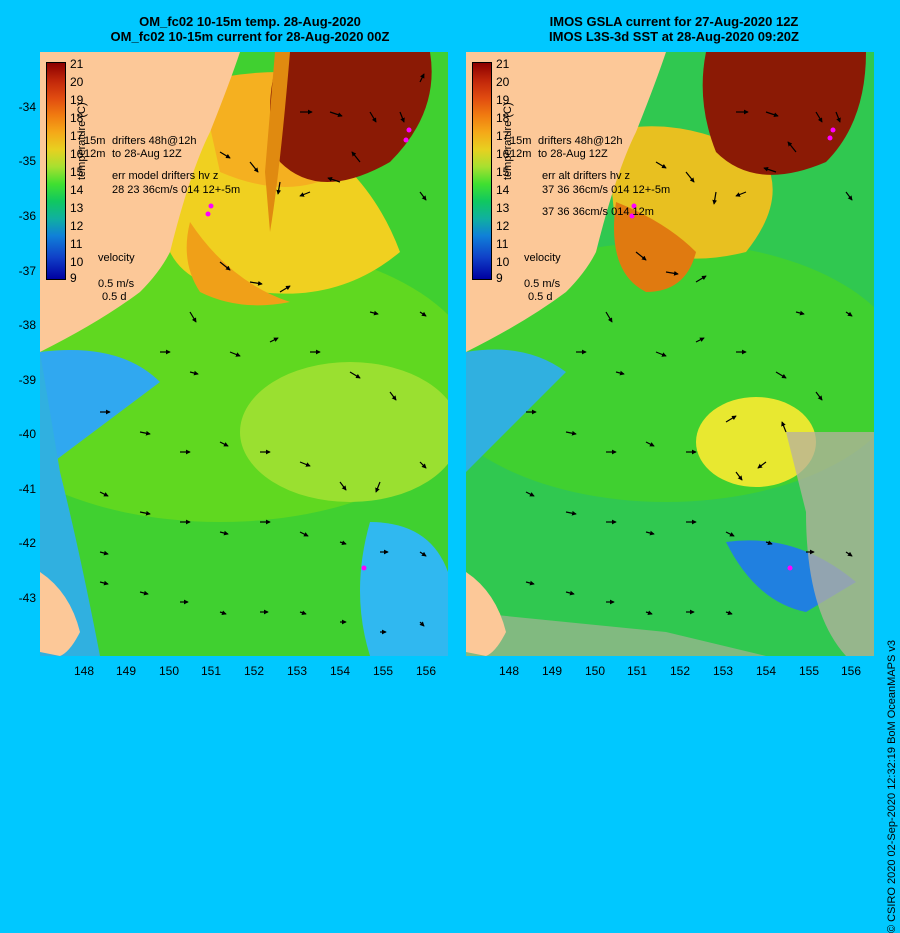 This screenshot has height=933, width=900. Describe the element at coordinates (27, 489) in the screenshot. I see `lat-label: -41` at that location.